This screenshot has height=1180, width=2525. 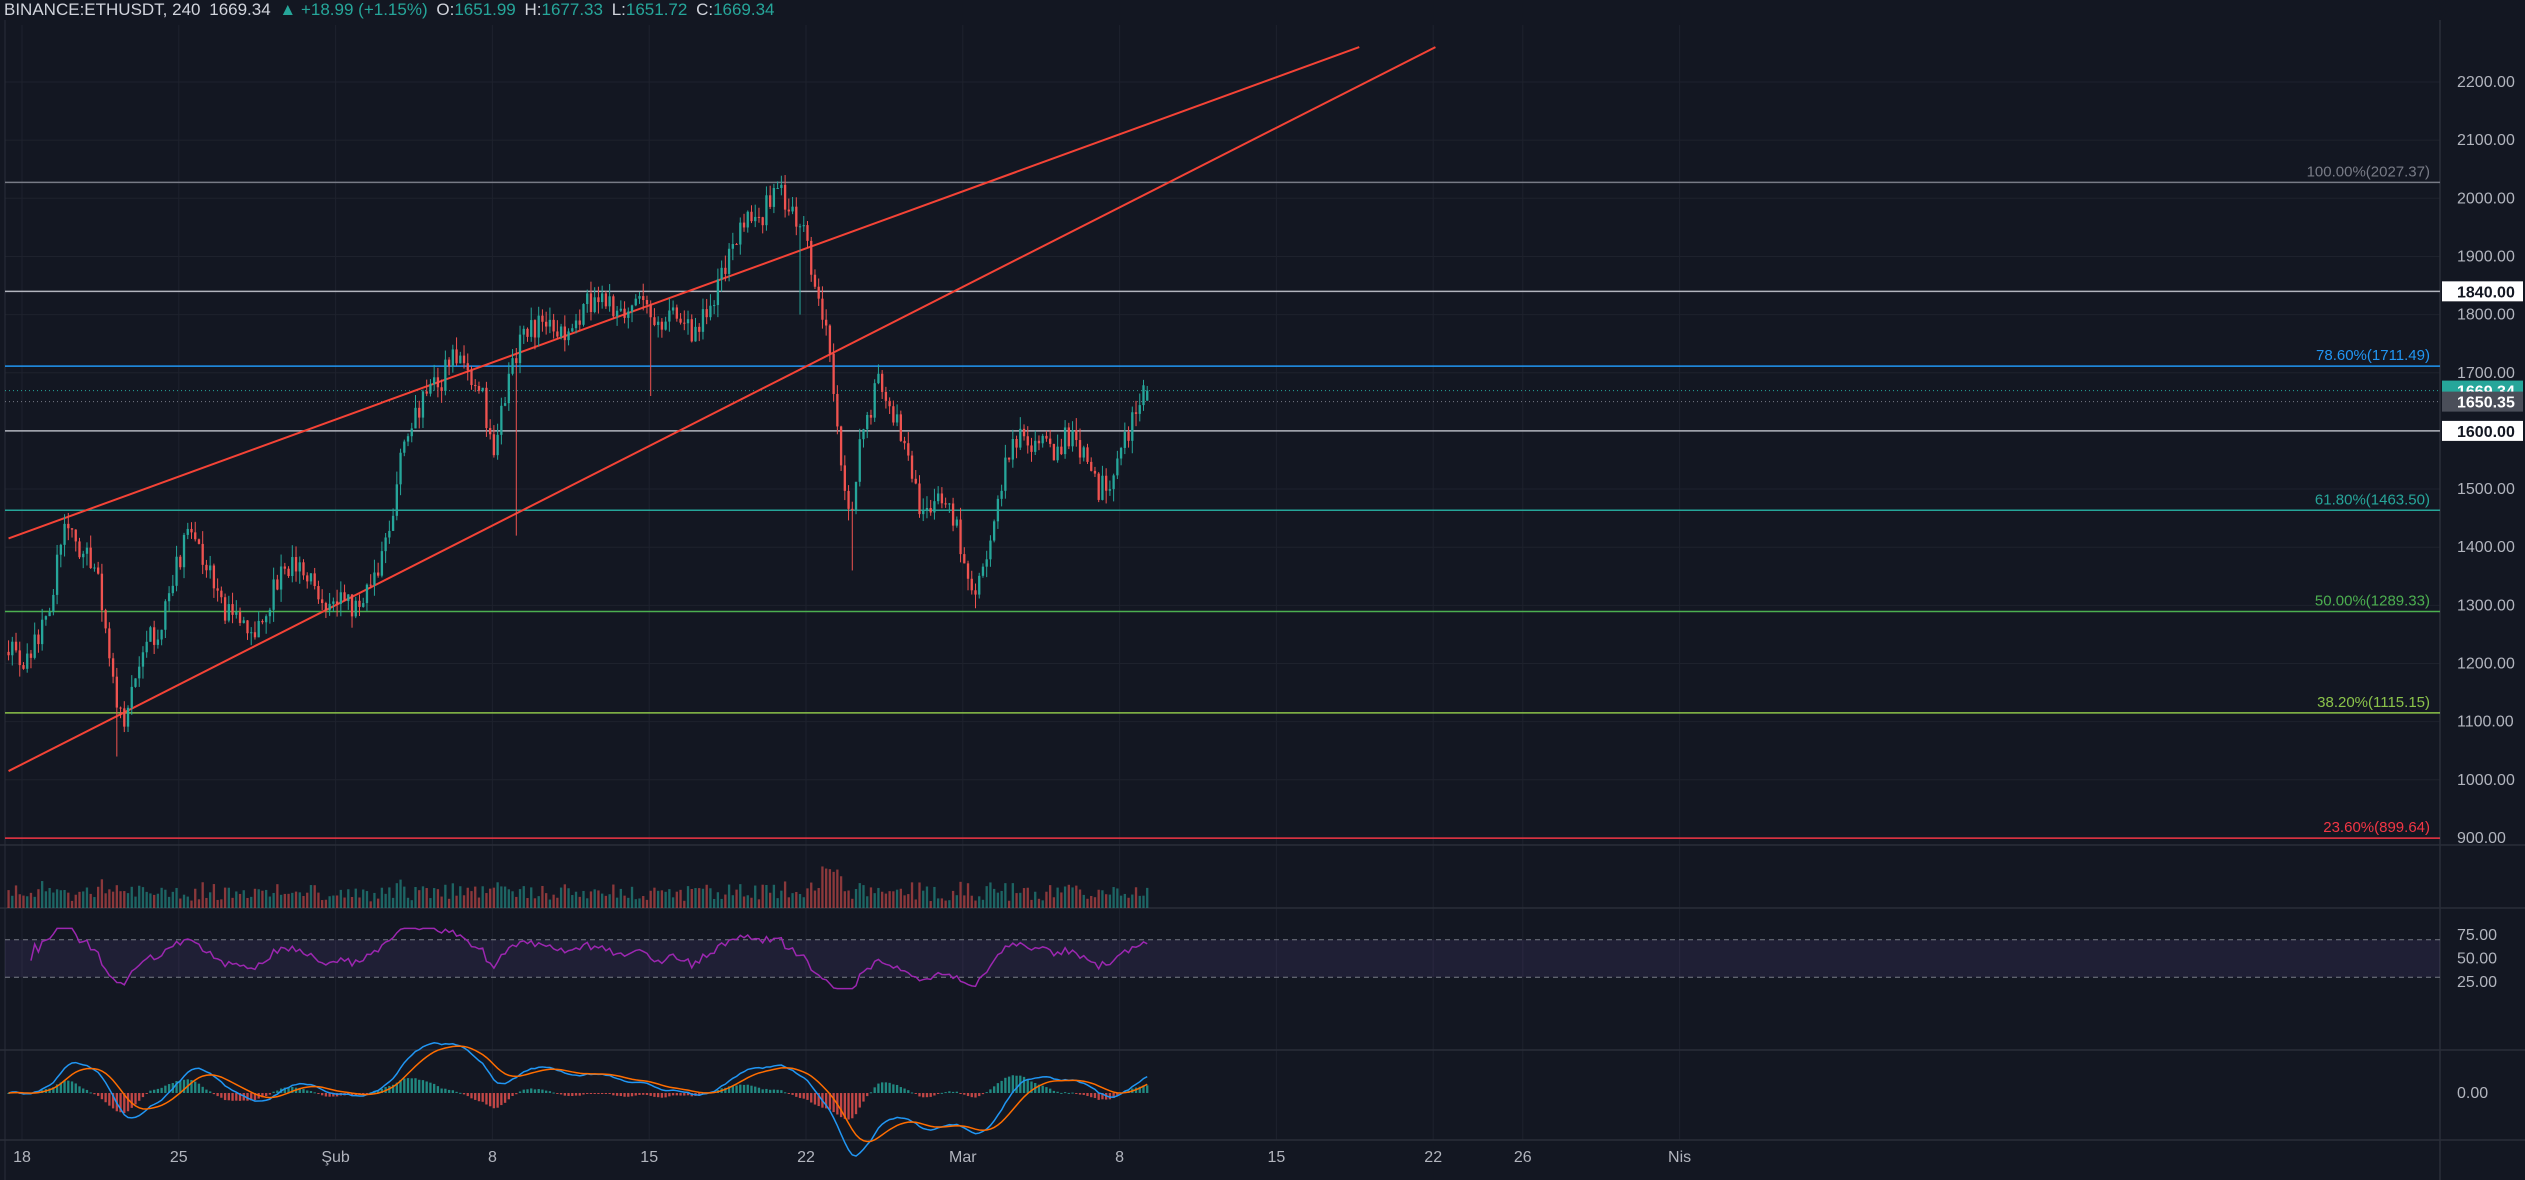 What do you see at coordinates (2486, 489) in the screenshot?
I see `price-tick-label: 1500.00` at bounding box center [2486, 489].